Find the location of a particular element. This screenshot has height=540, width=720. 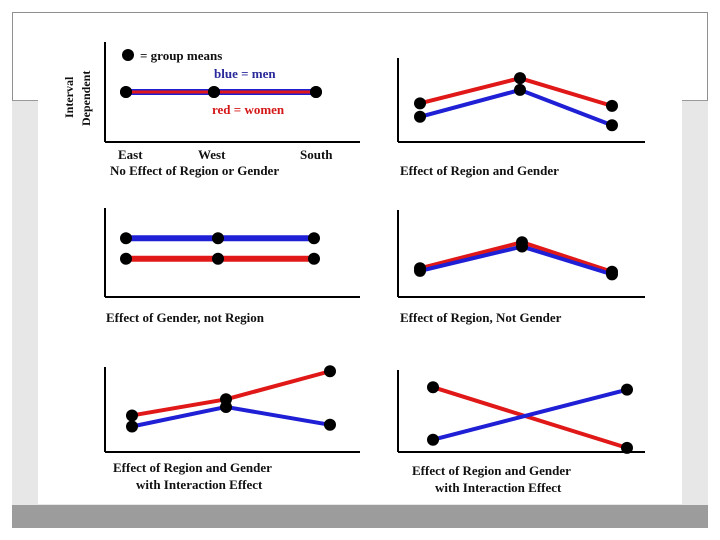

panel-1-title: No Effect of Region or Gender is located at coordinates (194, 170).